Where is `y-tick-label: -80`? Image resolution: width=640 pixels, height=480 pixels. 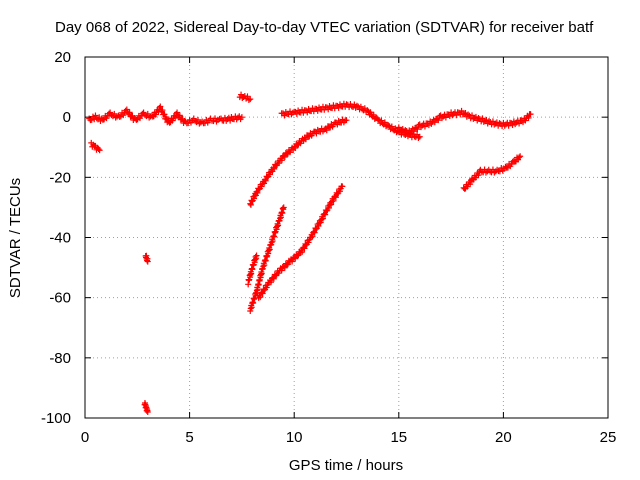 y-tick-label: -80 is located at coordinates (60, 358).